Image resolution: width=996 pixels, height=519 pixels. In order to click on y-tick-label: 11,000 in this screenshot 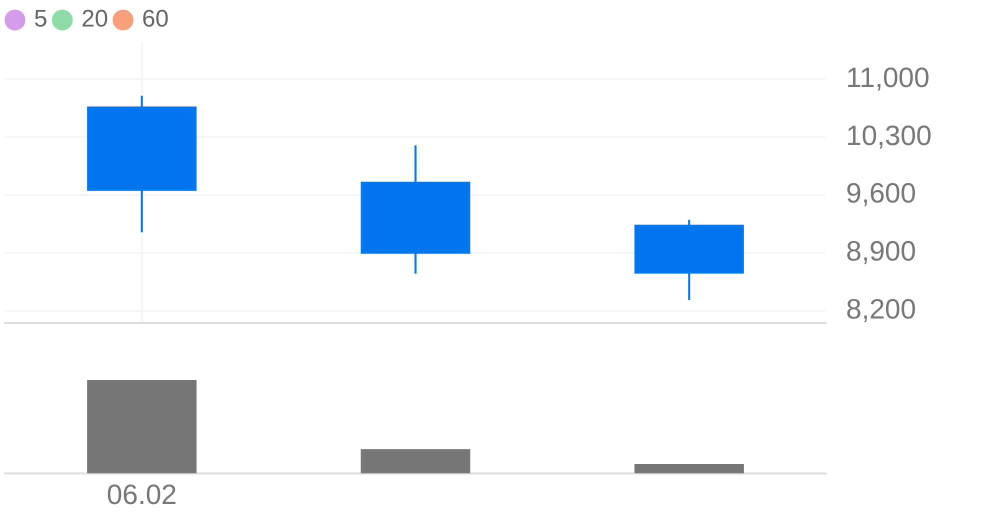, I will do `click(888, 77)`.